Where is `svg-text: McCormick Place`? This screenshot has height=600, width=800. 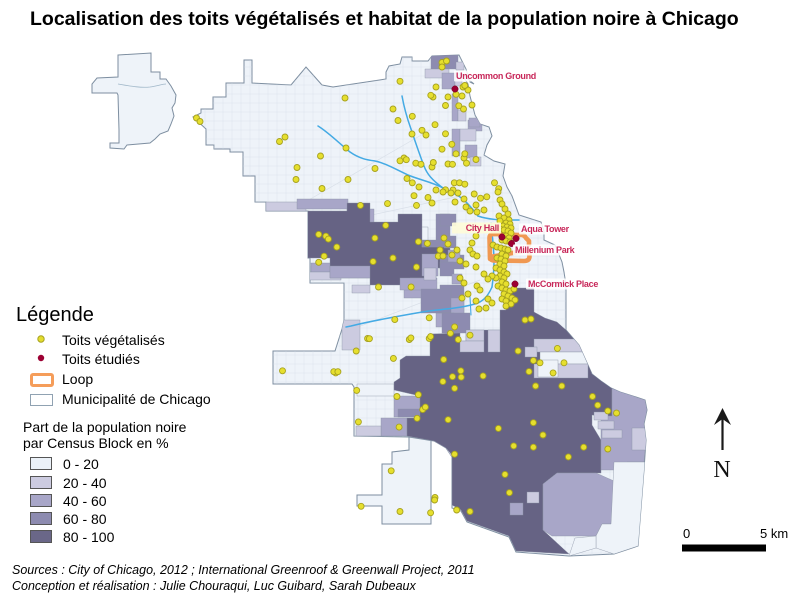
svg-text: McCormick Place is located at coordinates (563, 284).